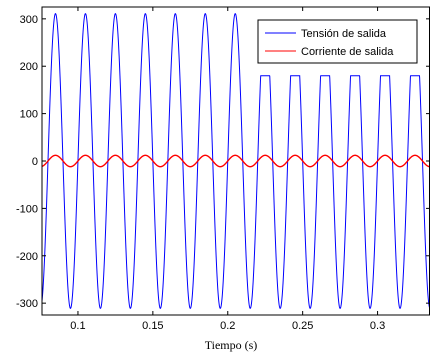 This screenshot has height=358, width=430. What do you see at coordinates (227, 326) in the screenshot?
I see `x-tick-label: 0.2` at bounding box center [227, 326].